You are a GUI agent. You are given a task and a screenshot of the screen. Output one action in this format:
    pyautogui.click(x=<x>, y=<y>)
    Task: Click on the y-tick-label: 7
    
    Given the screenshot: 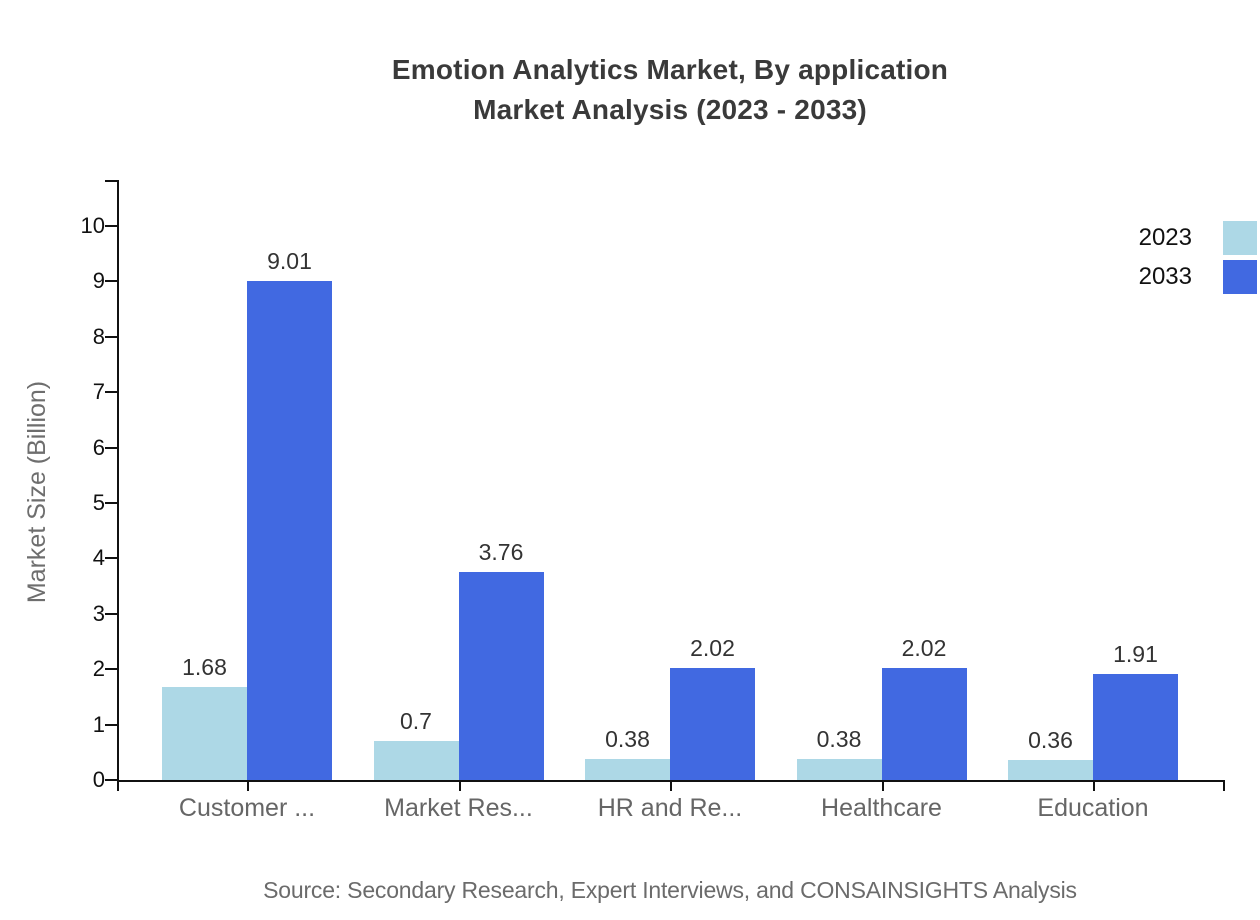 What is the action you would take?
    pyautogui.click(x=98, y=392)
    